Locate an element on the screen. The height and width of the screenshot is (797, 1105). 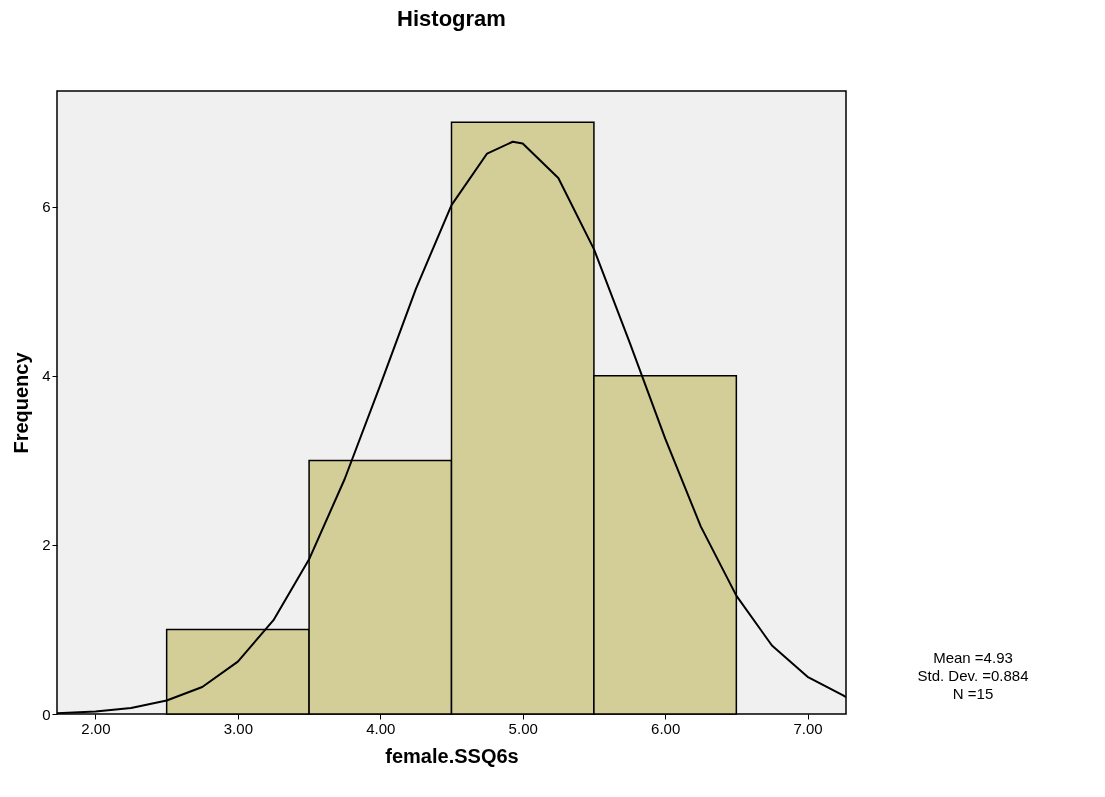
x-tick-label: 5.00 is located at coordinates (523, 728).